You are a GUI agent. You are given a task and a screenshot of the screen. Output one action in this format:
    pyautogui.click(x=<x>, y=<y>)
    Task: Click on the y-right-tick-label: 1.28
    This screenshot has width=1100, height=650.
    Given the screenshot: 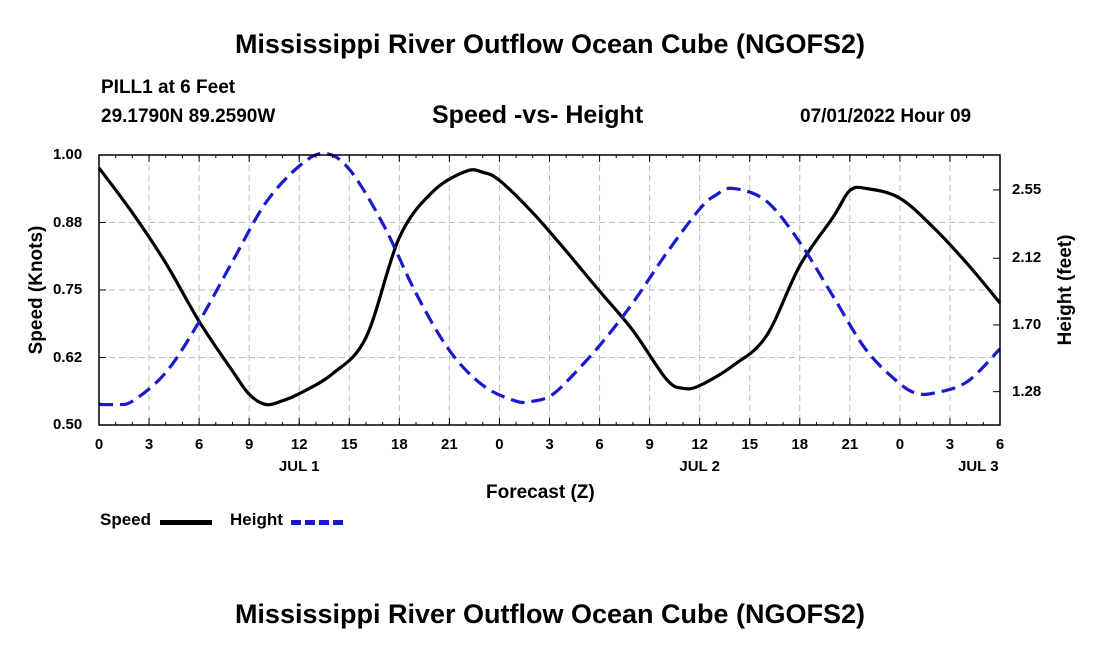 What is the action you would take?
    pyautogui.click(x=1027, y=391)
    